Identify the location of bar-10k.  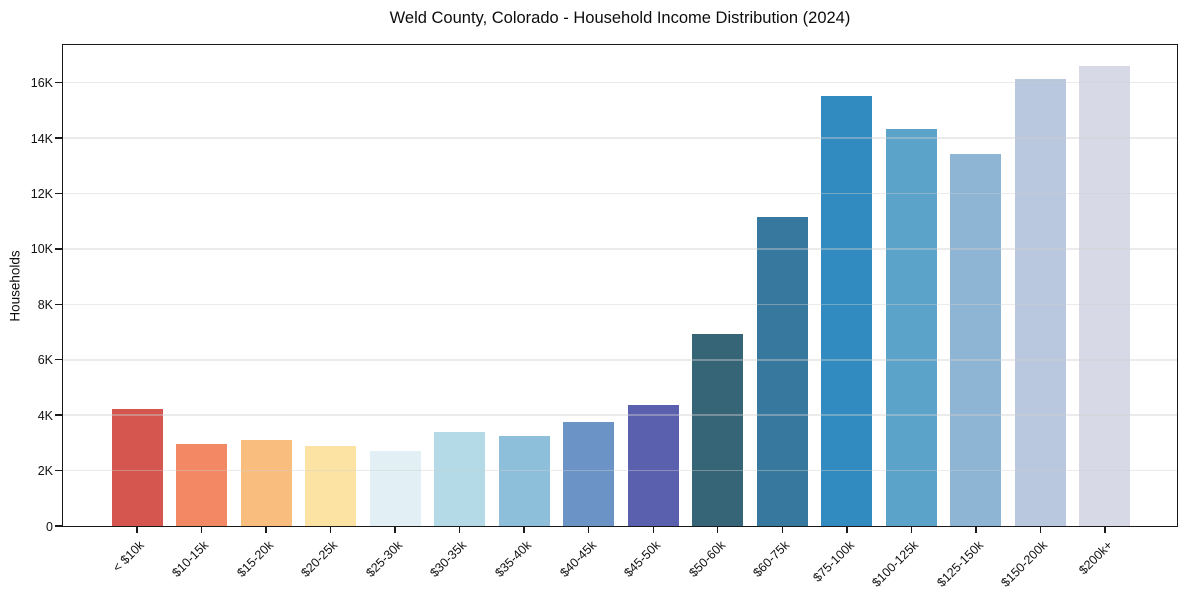
(137, 467).